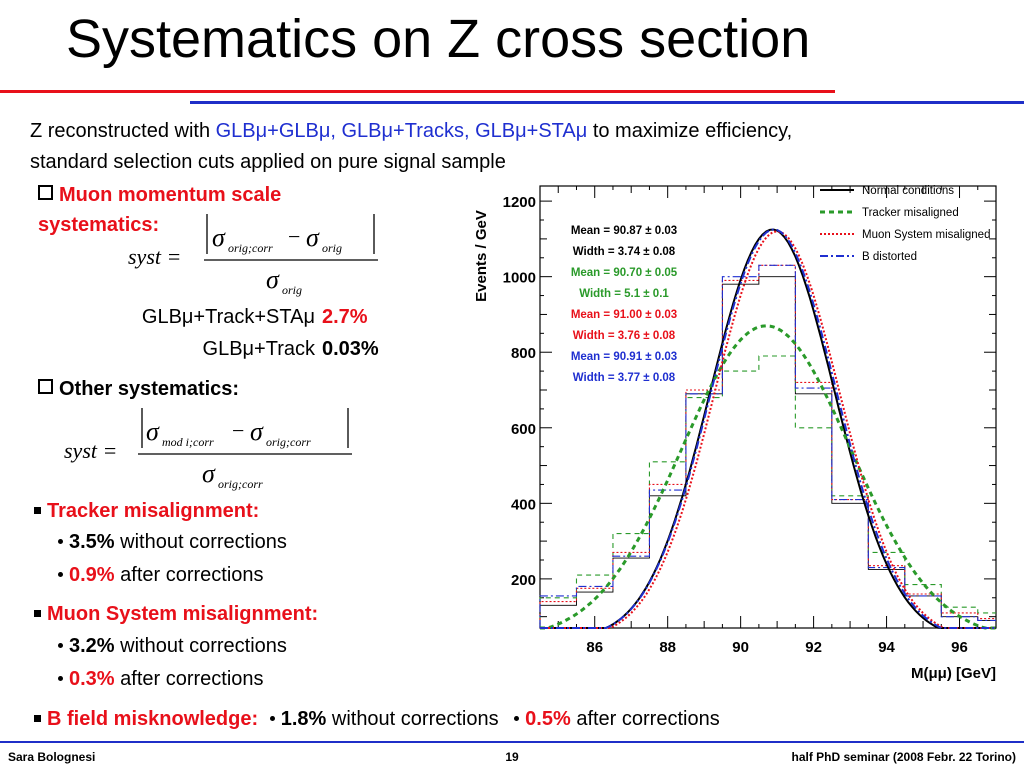 The image size is (1024, 768). I want to click on muon-system-heading: Muon System misalignment:, so click(176, 614).